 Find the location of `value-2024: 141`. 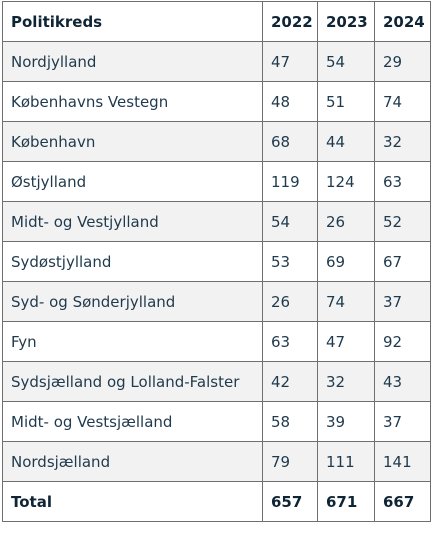

value-2024: 141 is located at coordinates (402, 461).